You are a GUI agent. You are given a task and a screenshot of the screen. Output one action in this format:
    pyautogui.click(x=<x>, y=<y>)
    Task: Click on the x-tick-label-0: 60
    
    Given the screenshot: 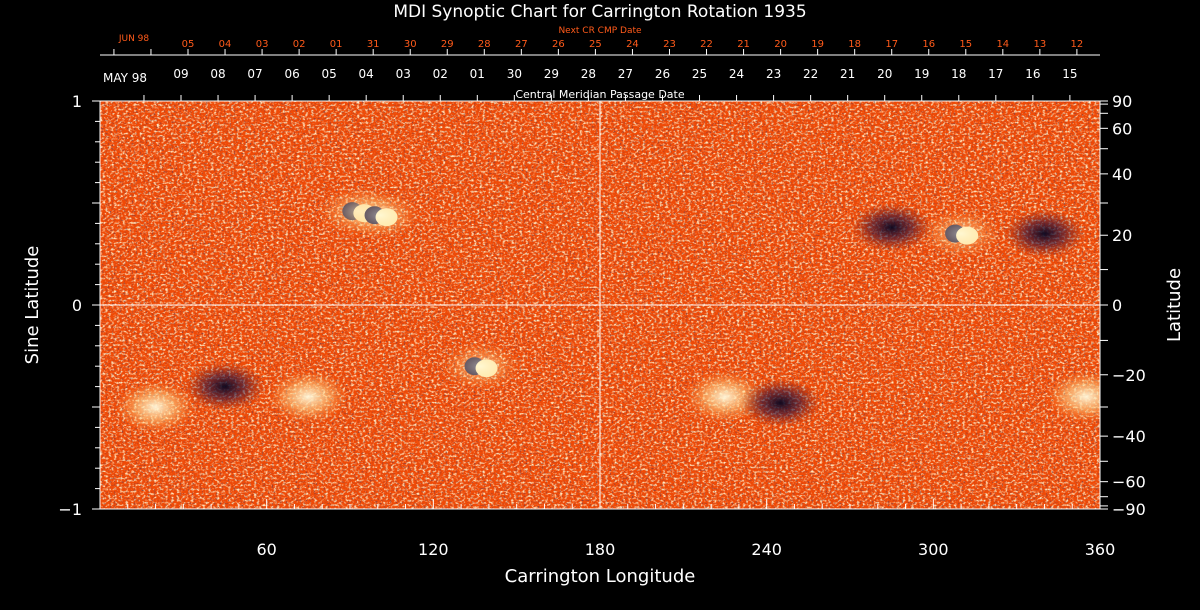 What is the action you would take?
    pyautogui.click(x=266, y=549)
    